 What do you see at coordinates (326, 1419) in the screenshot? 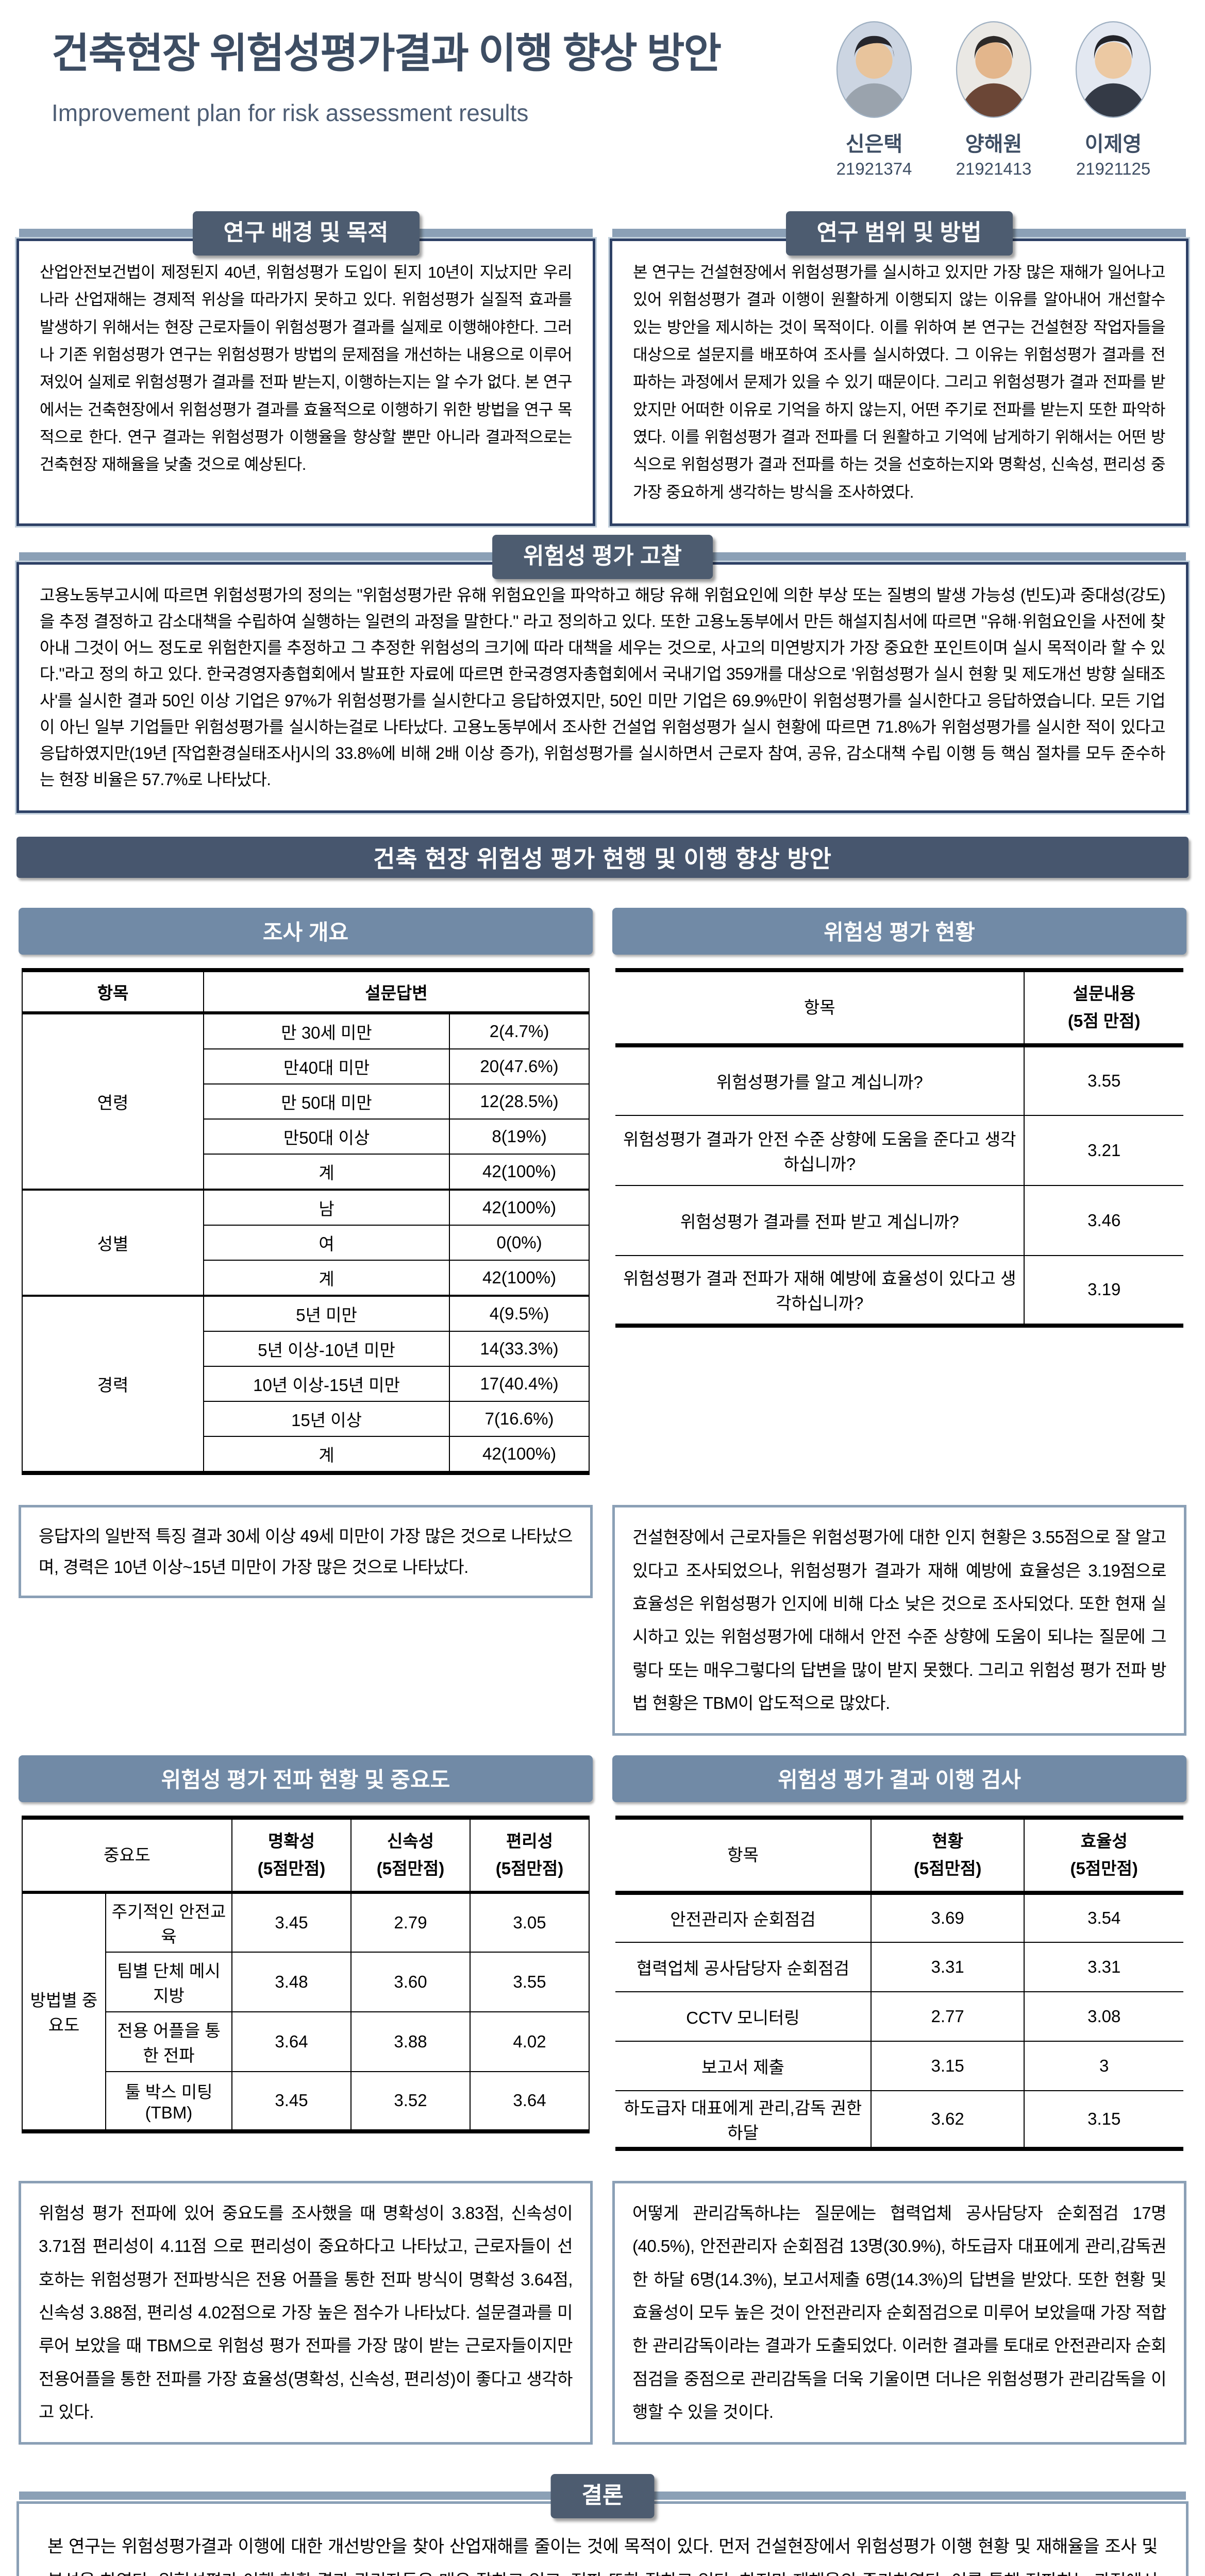
I see `survey-option-cell: 15년 이상` at bounding box center [326, 1419].